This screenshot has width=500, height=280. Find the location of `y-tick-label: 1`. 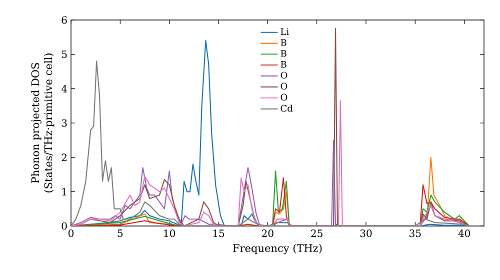

y-tick-label: 1 is located at coordinates (64, 192).